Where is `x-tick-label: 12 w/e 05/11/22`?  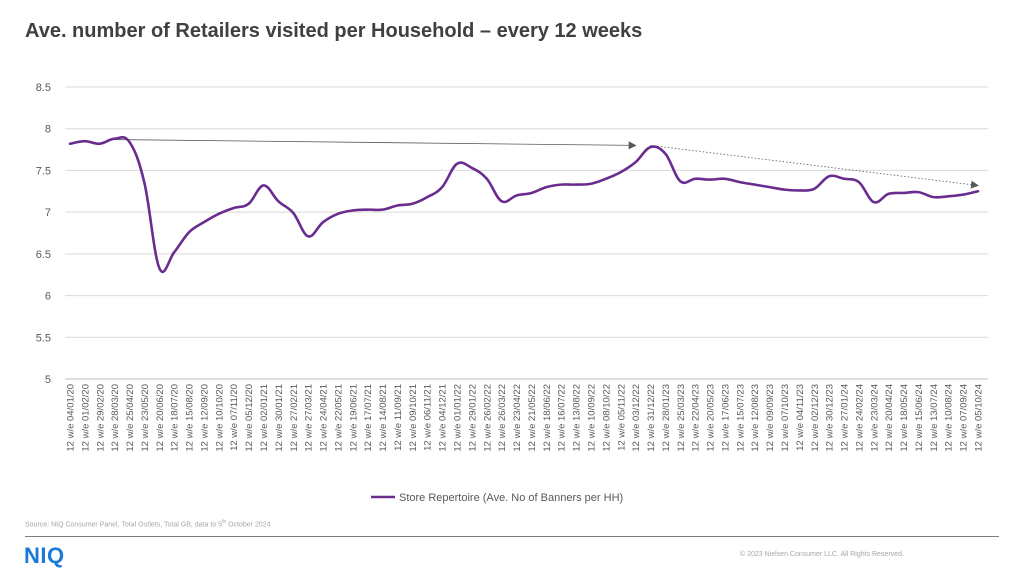 x-tick-label: 12 w/e 05/11/22 is located at coordinates (621, 417).